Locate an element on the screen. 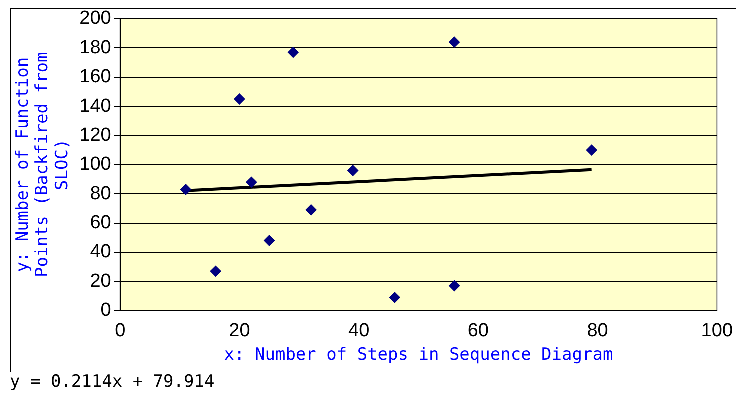 The width and height of the screenshot is (736, 401). y-tick-label: 80 is located at coordinates (101, 193).